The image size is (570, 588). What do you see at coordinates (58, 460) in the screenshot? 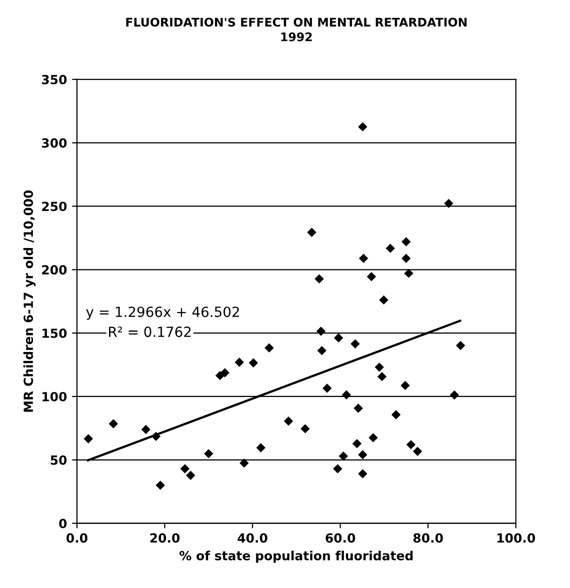
I see `y-tick-label: 50` at bounding box center [58, 460].